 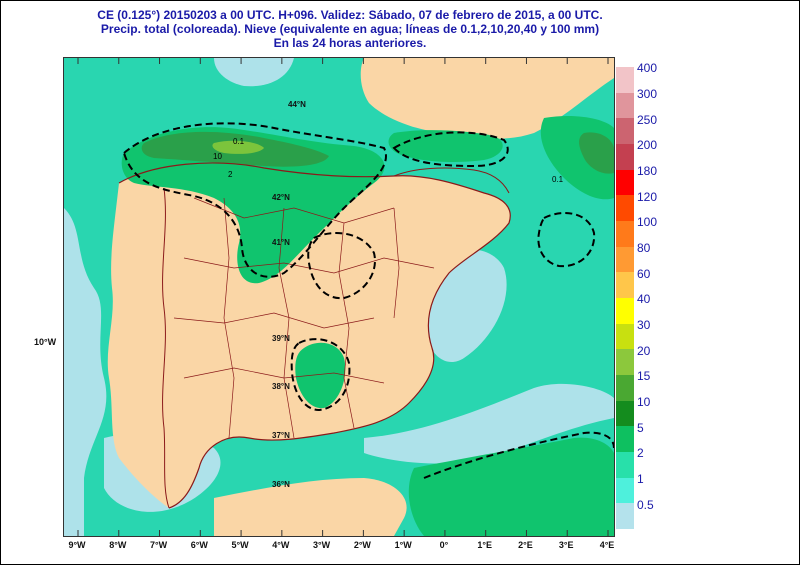 I want to click on x-tick-label: 1°E, so click(x=484, y=545).